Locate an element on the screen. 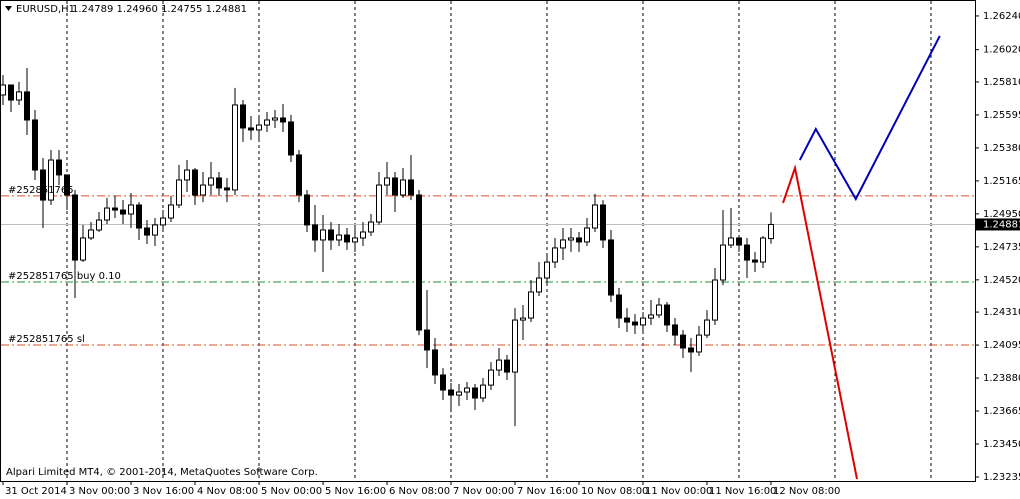  x-tick-label: 6 Nov 08:00 is located at coordinates (419, 491).